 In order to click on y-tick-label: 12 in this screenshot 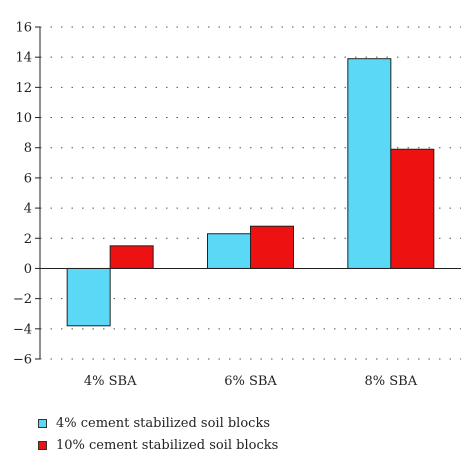, I will do `click(23, 88)`.